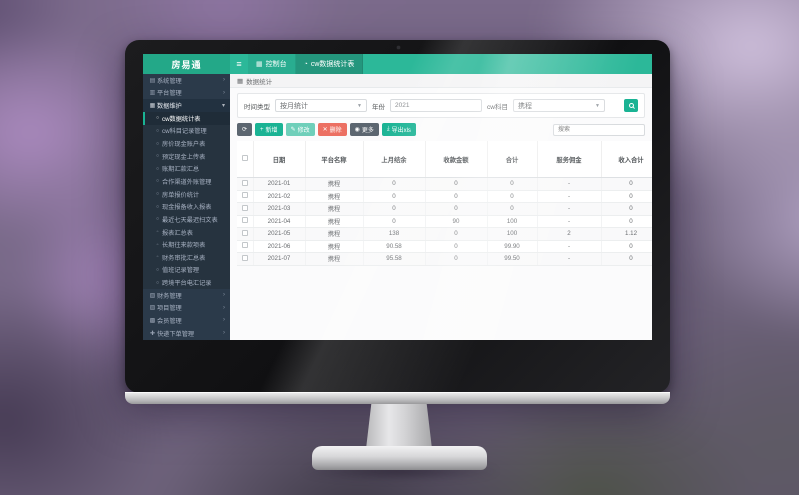 This screenshot has height=495, width=799. What do you see at coordinates (456, 221) in the screenshot?
I see `table-cell: 90` at bounding box center [456, 221].